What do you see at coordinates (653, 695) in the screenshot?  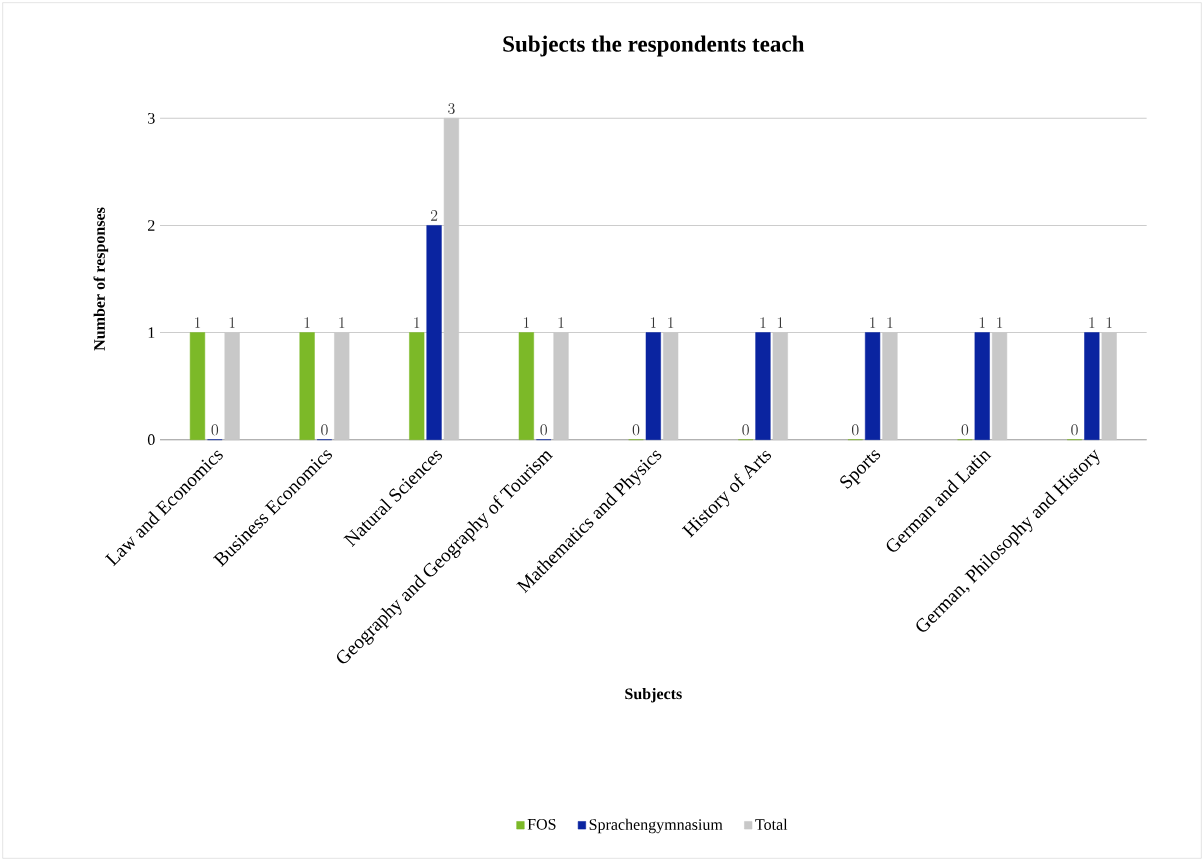 I see `x-axis-title: Subjects` at bounding box center [653, 695].